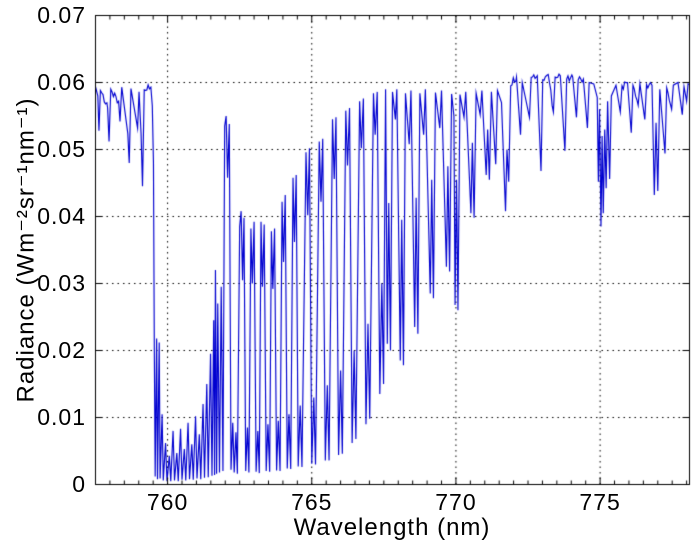 Image resolution: width=694 pixels, height=545 pixels. Describe the element at coordinates (61, 81) in the screenshot. I see `y-tick-label: 0.06` at that location.